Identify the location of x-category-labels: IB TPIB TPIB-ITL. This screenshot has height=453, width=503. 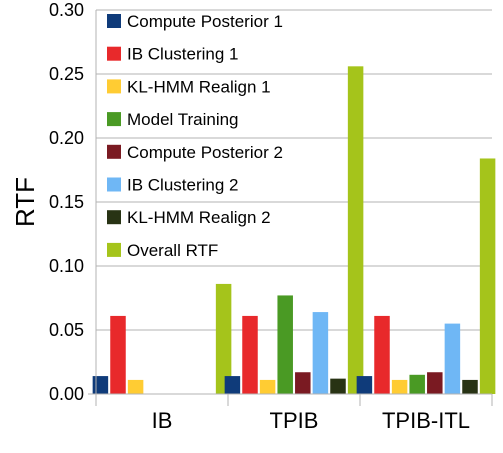
(311, 420).